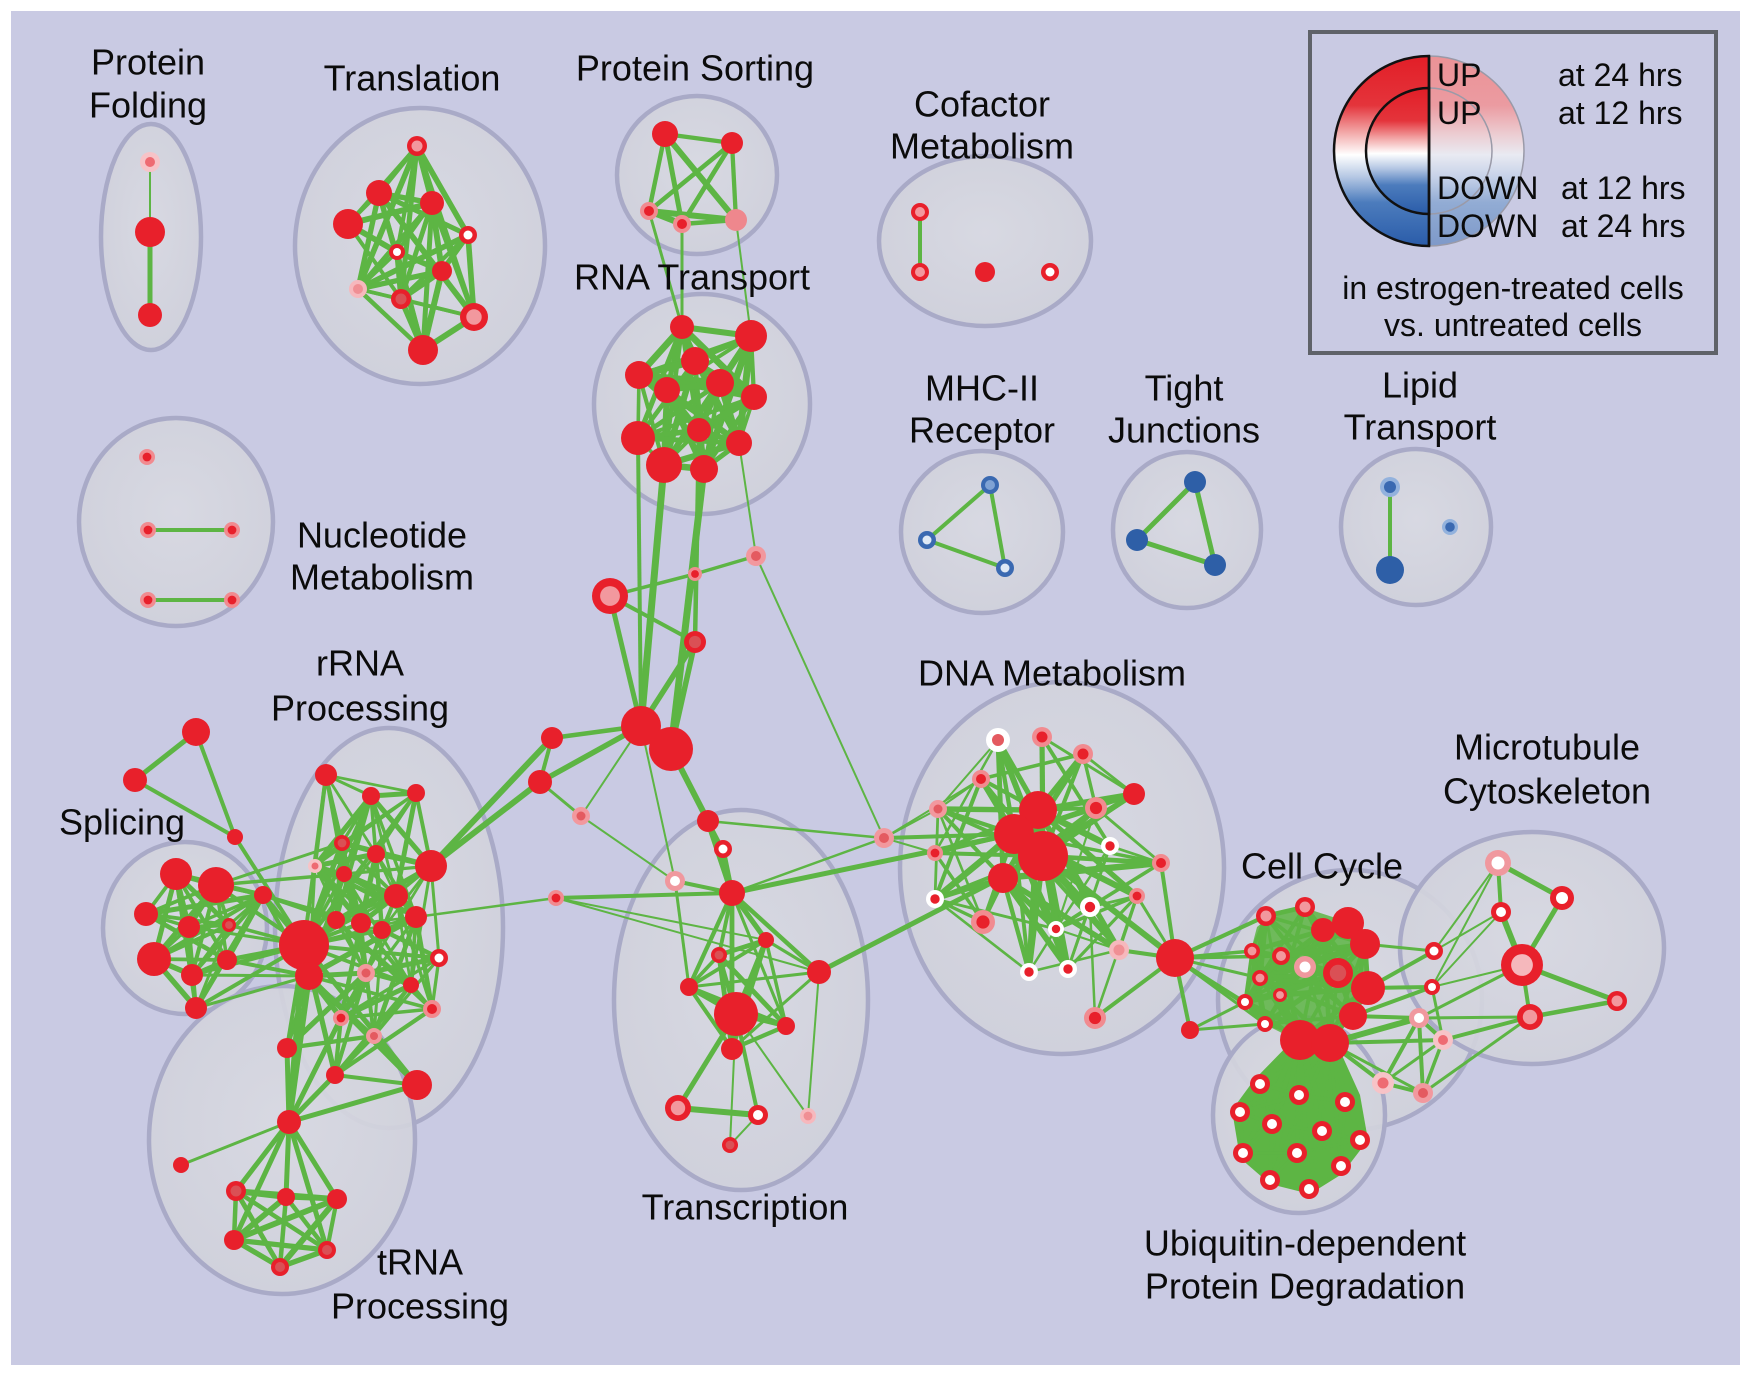 The height and width of the screenshot is (1381, 1750). I want to click on svg-text: Cofactor, so click(982, 104).